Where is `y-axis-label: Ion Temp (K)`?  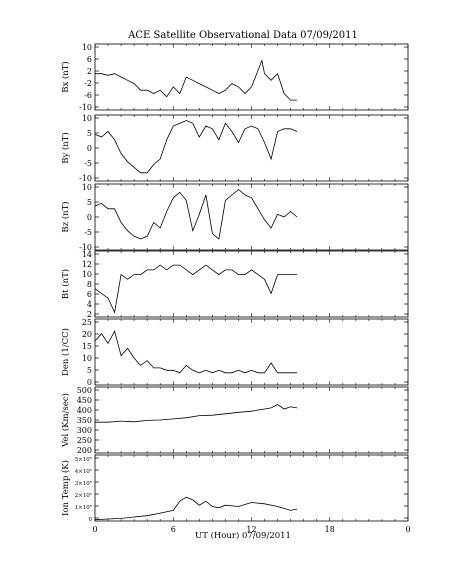
y-axis-label: Ion Temp (K) is located at coordinates (65, 488).